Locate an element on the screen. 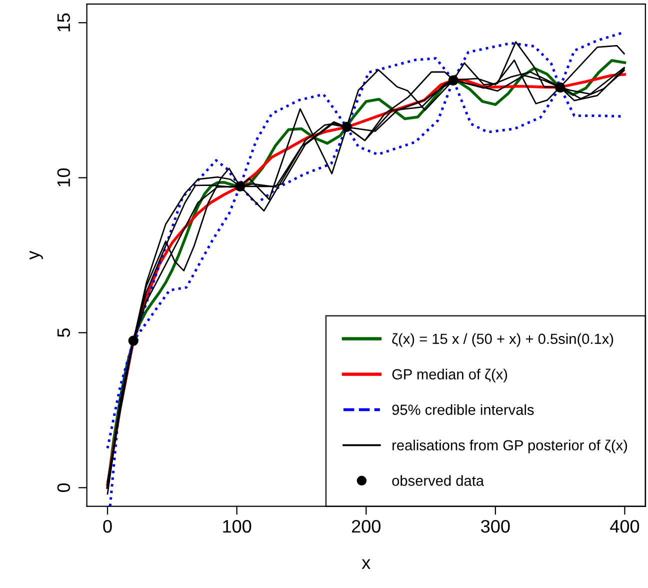 This screenshot has height=588, width=648. x-tick-label: 400 is located at coordinates (625, 526).